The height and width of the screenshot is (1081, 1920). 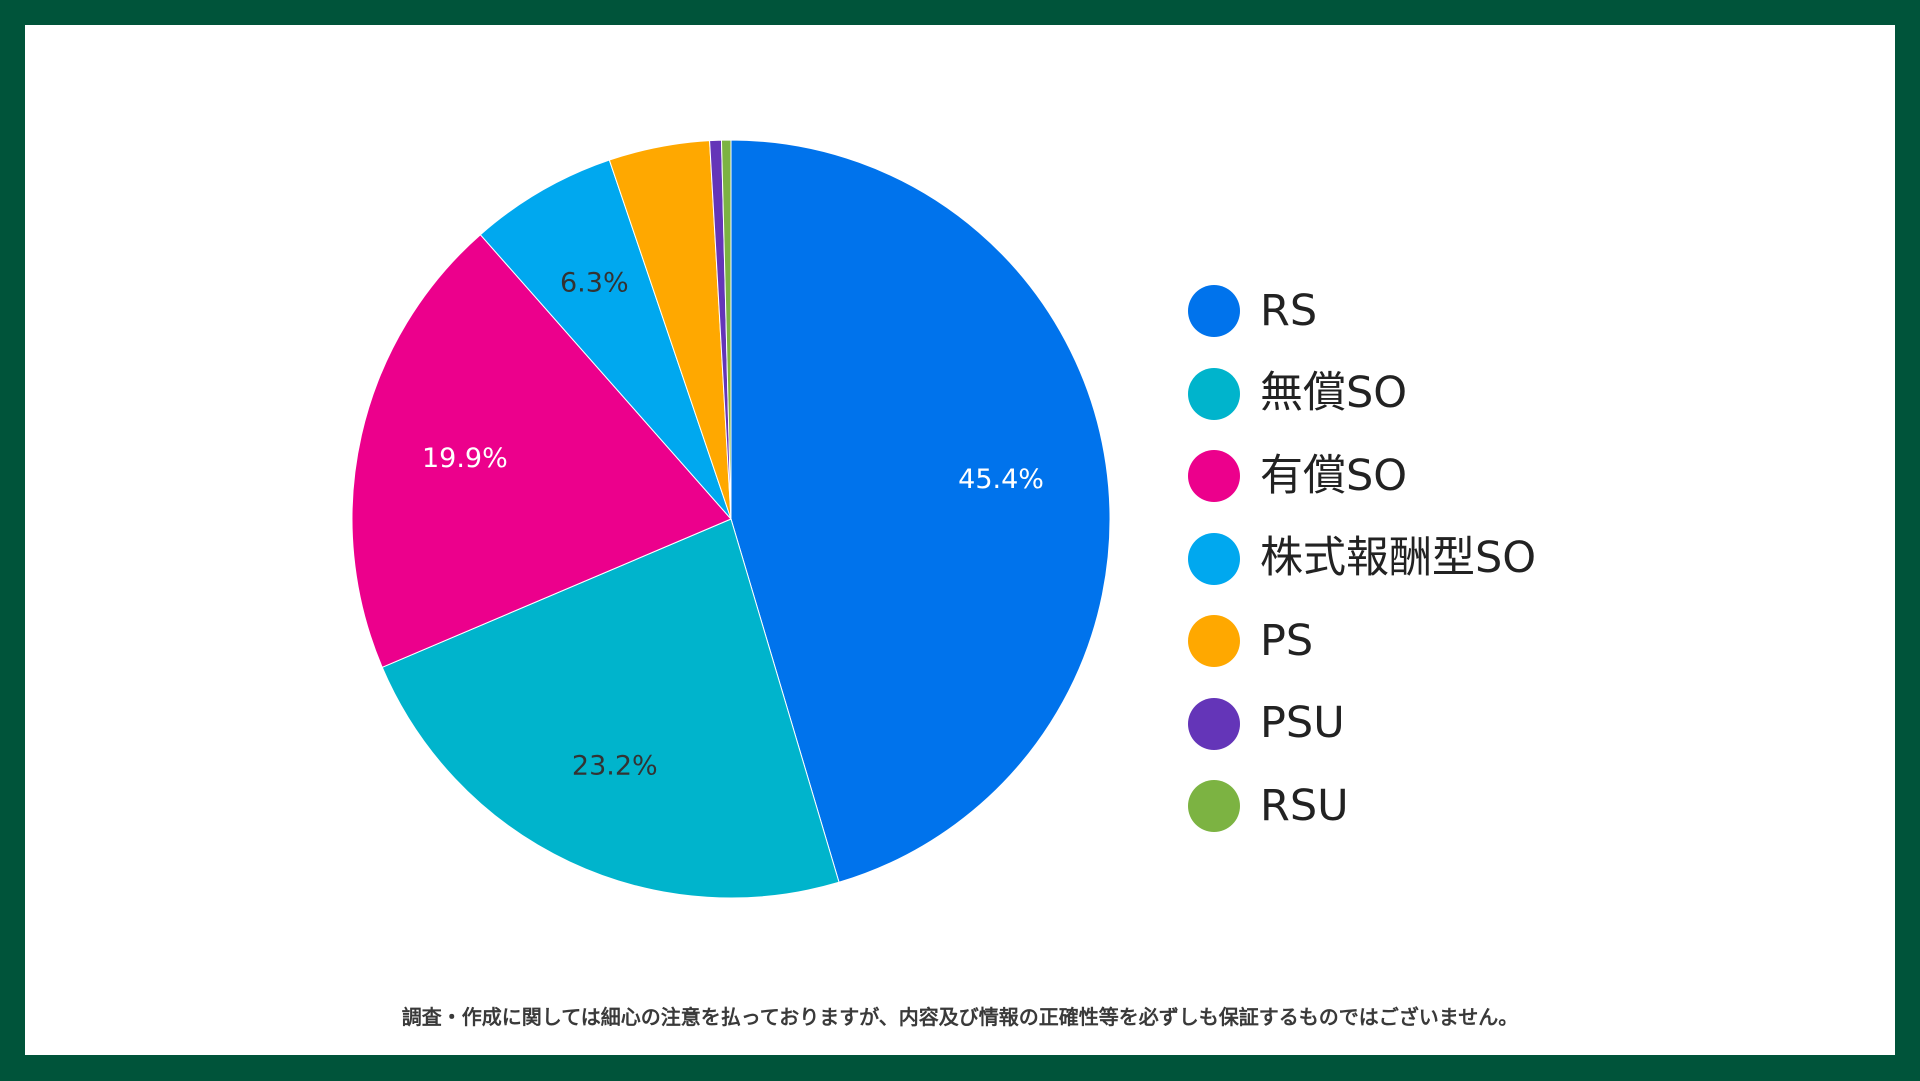 What do you see at coordinates (1001, 479) in the screenshot?
I see `slice-data-label-1: 45.4%` at bounding box center [1001, 479].